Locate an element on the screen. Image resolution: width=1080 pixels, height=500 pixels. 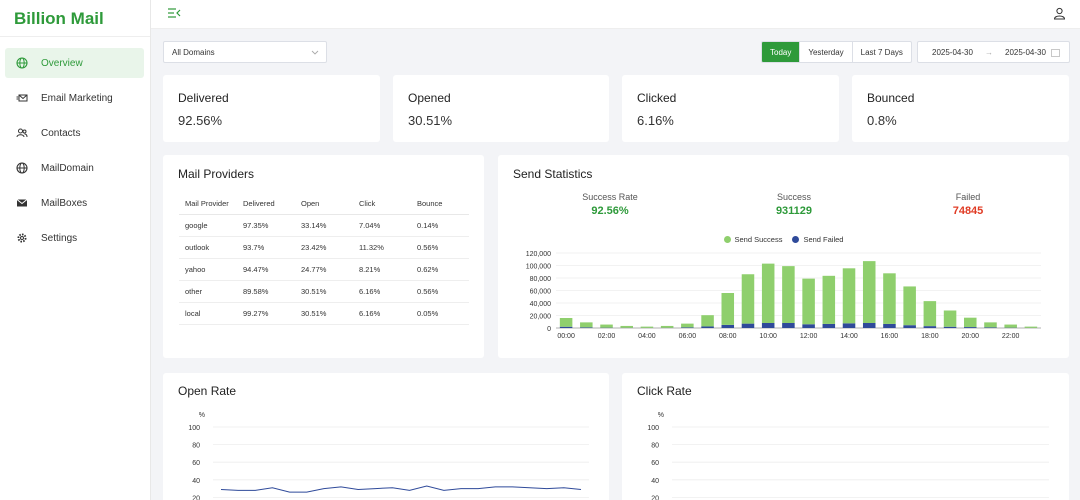
x-tick-label: 14:00 is located at coordinates (849, 336).